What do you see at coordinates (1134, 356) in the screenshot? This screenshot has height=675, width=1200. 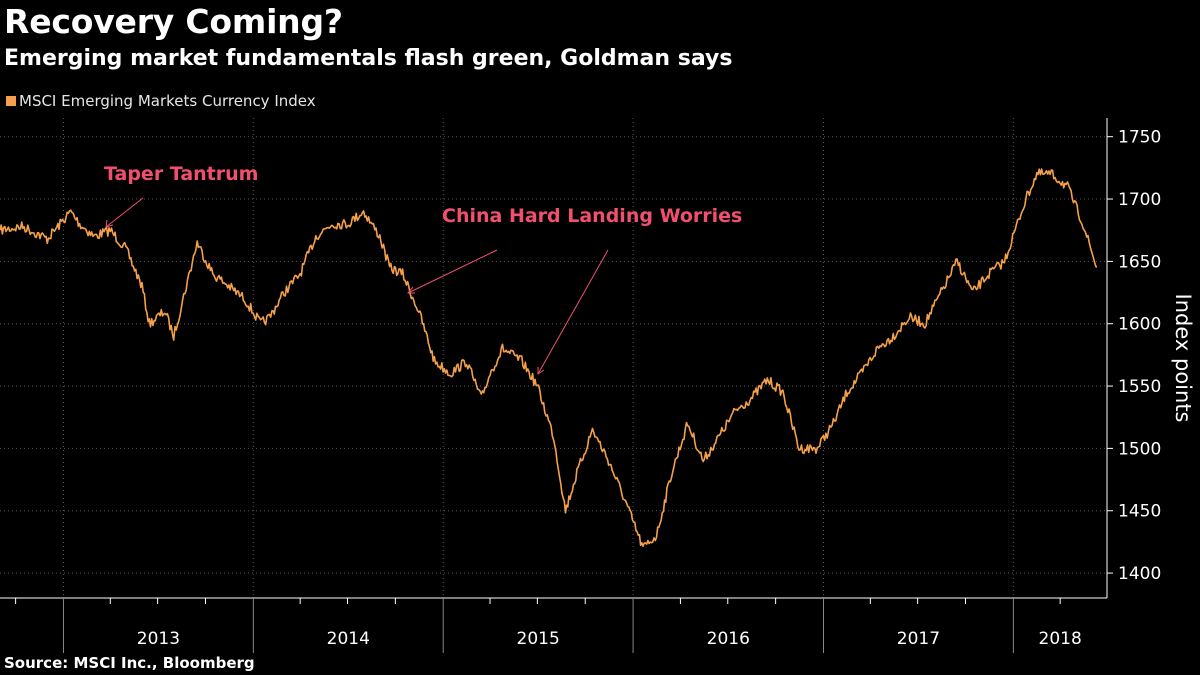 I see `y-axis-ticks: 1400 1450 1500 1550 1600 1650 1700 1750` at bounding box center [1134, 356].